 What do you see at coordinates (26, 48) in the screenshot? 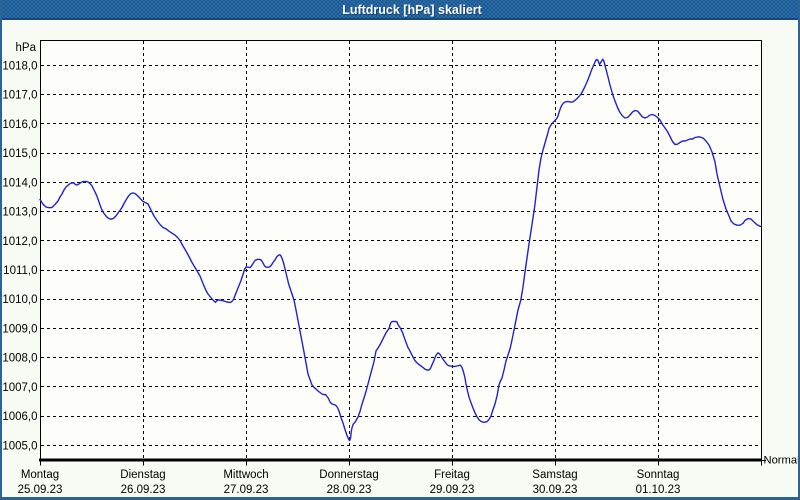
I see `svg-text: hPa` at bounding box center [26, 48].